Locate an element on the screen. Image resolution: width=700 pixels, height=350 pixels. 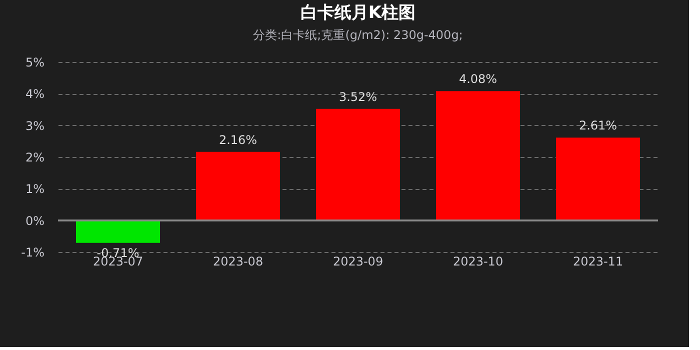
data-label: 2.16% is located at coordinates (238, 139).